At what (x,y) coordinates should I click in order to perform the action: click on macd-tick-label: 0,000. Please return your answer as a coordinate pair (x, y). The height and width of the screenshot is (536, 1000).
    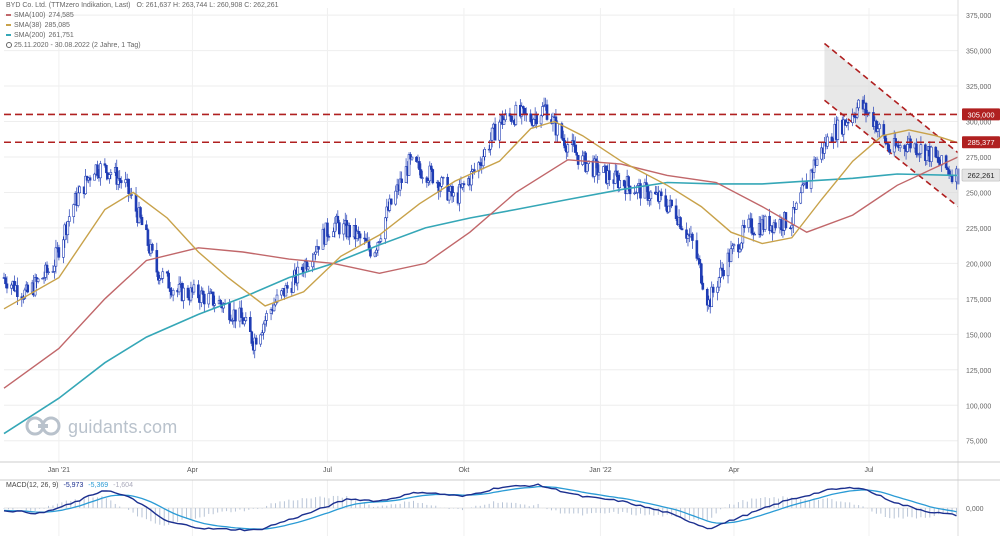
    Looking at the image, I should click on (975, 509).